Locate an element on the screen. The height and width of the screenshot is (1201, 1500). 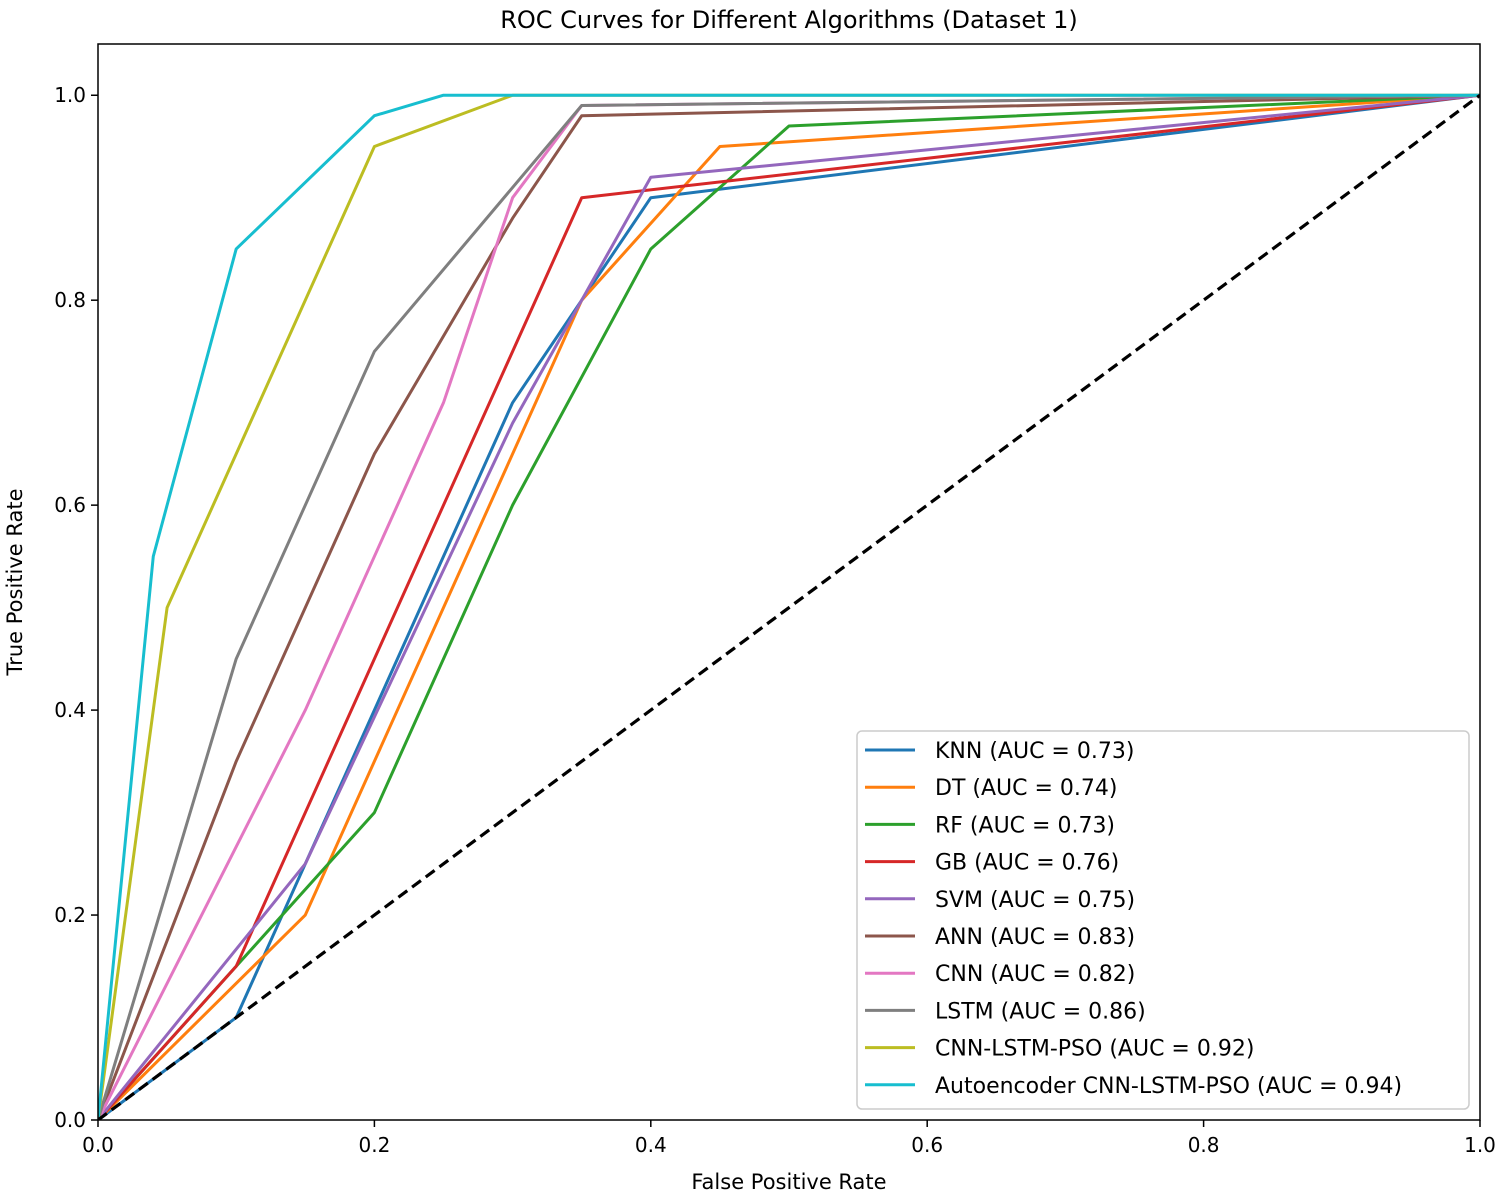
y-tick-label: 1.0 is located at coordinates (70, 95).